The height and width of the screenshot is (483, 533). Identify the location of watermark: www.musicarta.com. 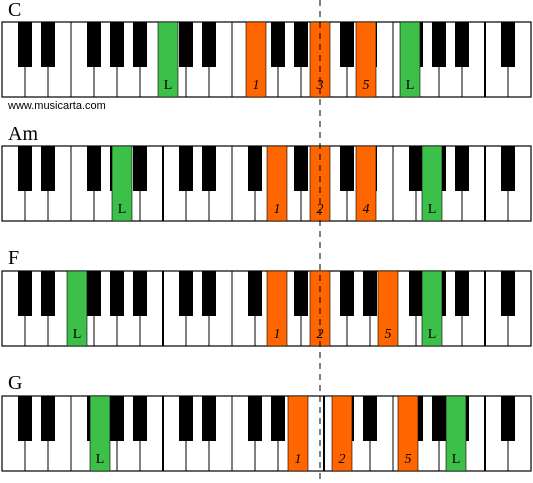
(56, 106).